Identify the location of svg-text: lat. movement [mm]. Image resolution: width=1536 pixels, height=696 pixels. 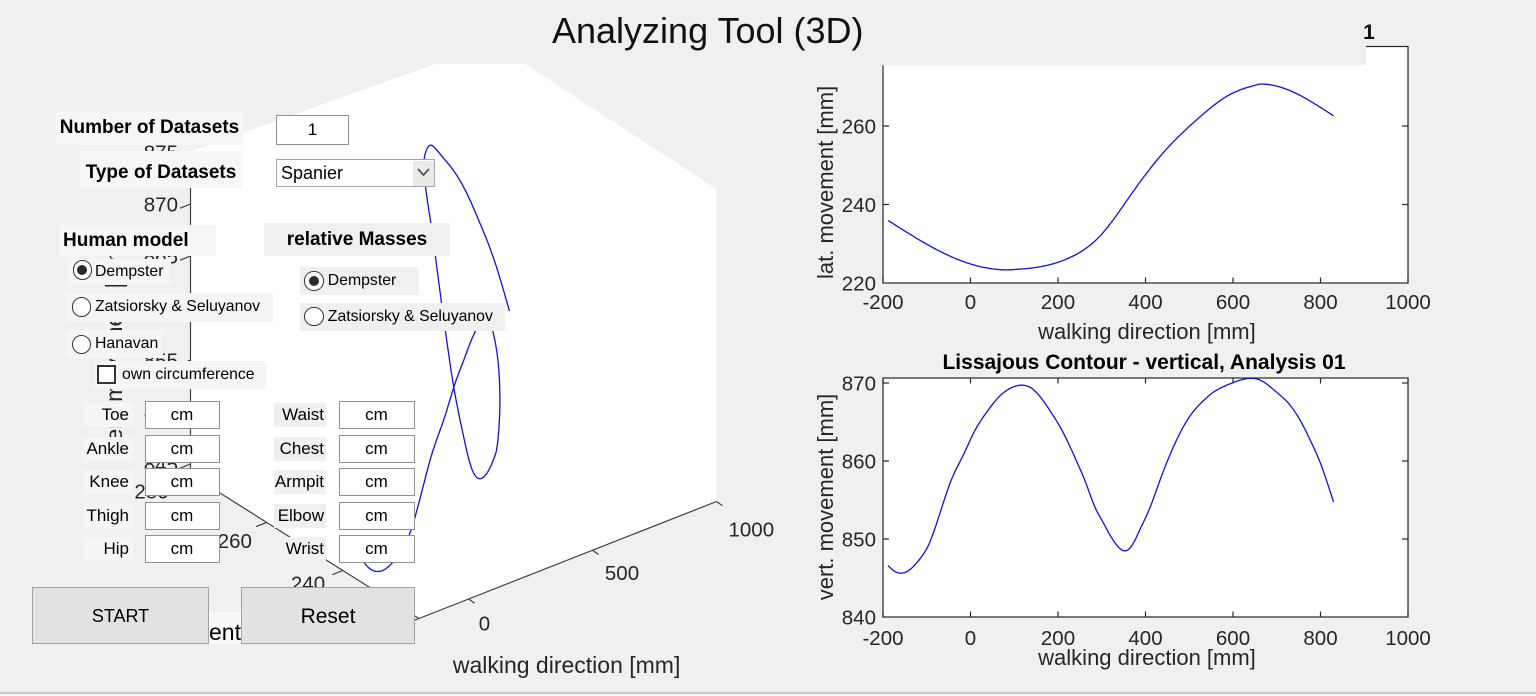
(825, 182).